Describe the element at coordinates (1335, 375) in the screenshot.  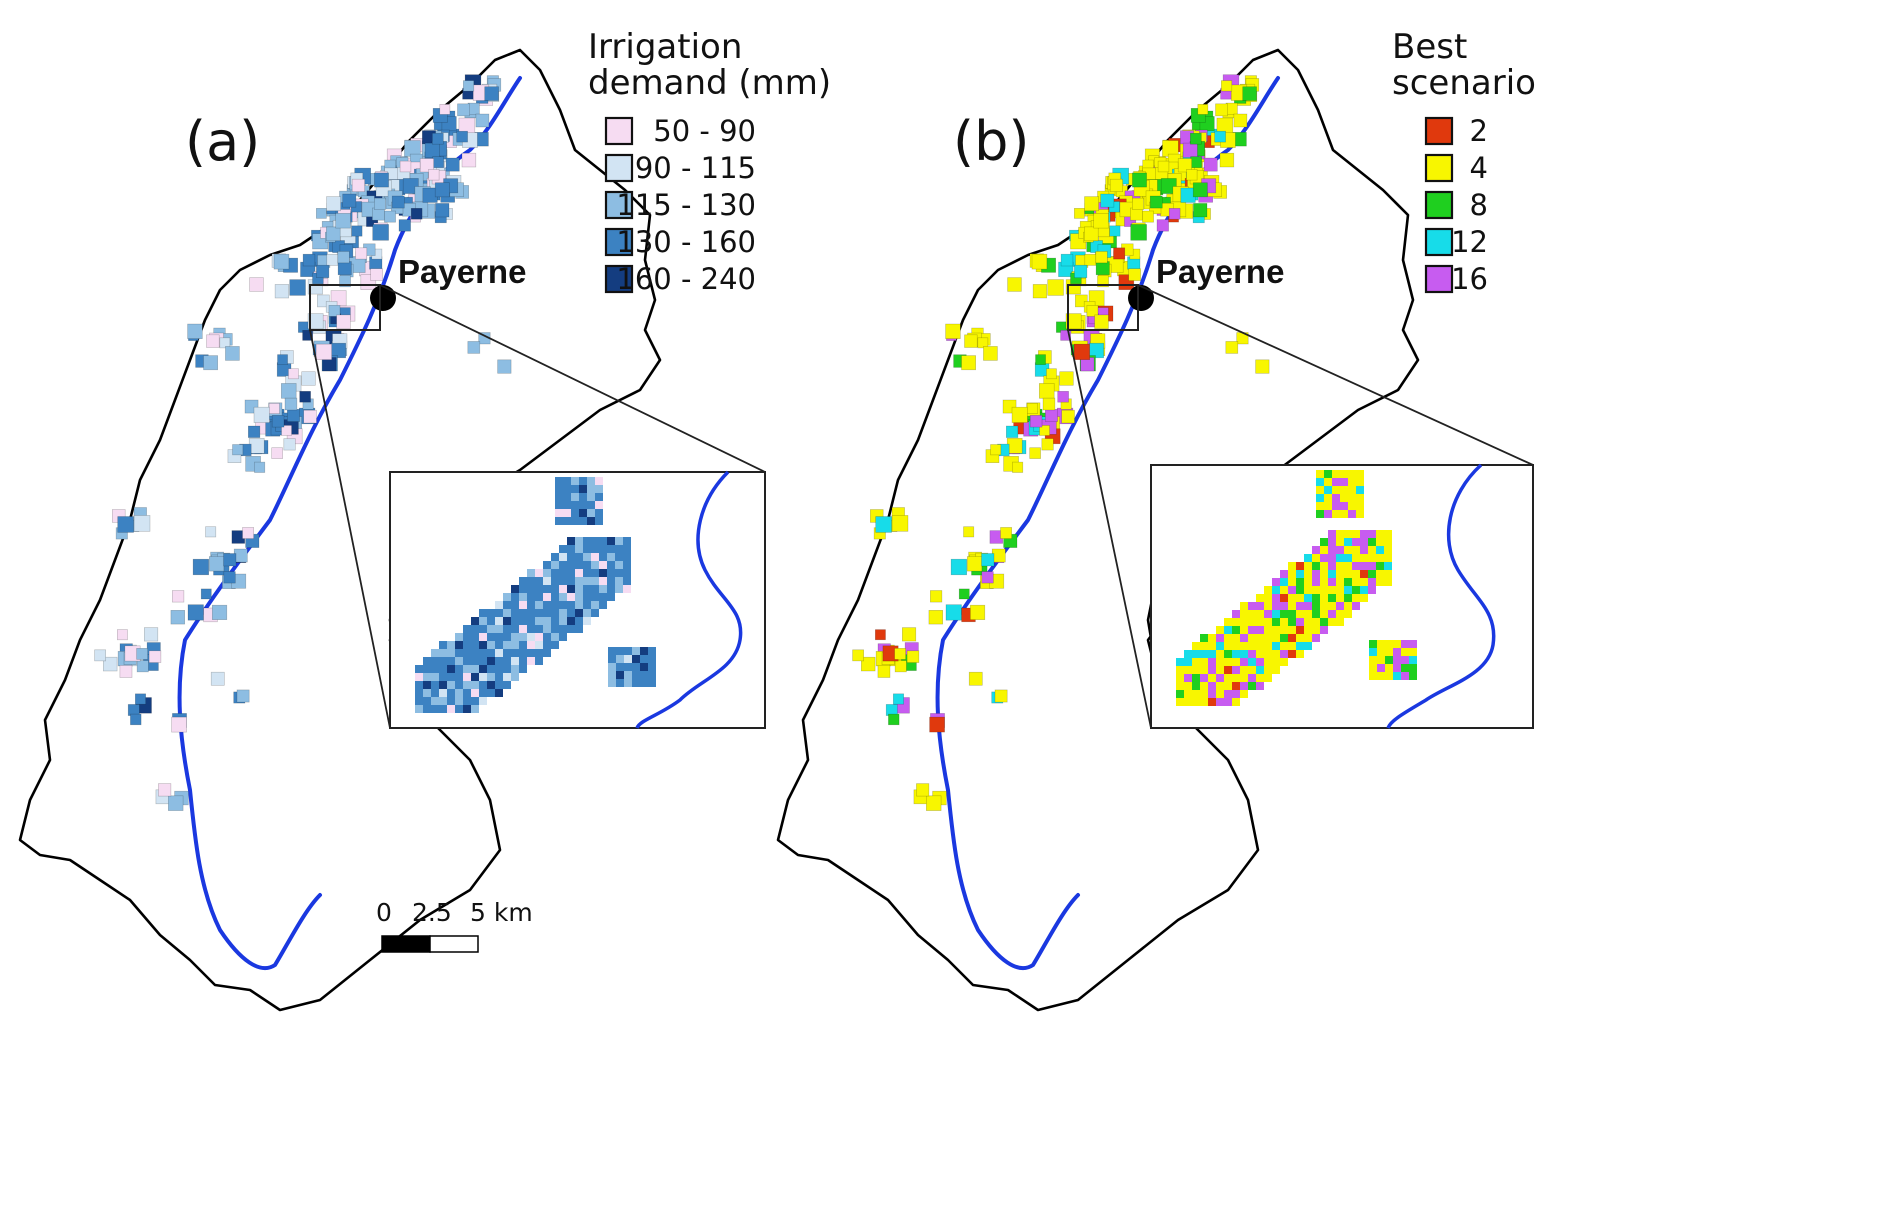
I see `zoom-connector-top` at that location.